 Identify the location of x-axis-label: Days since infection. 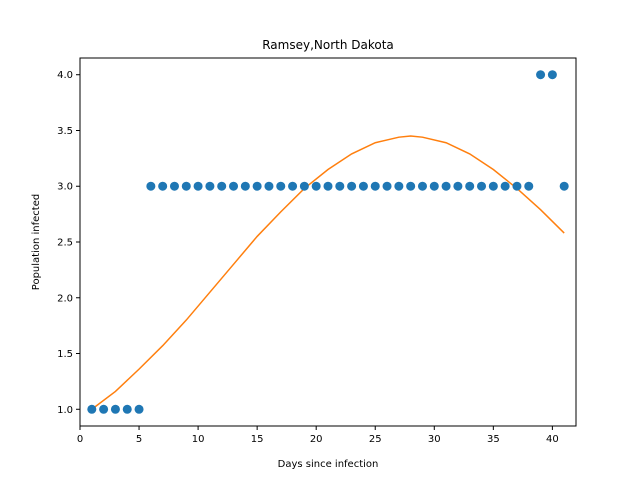
(328, 464).